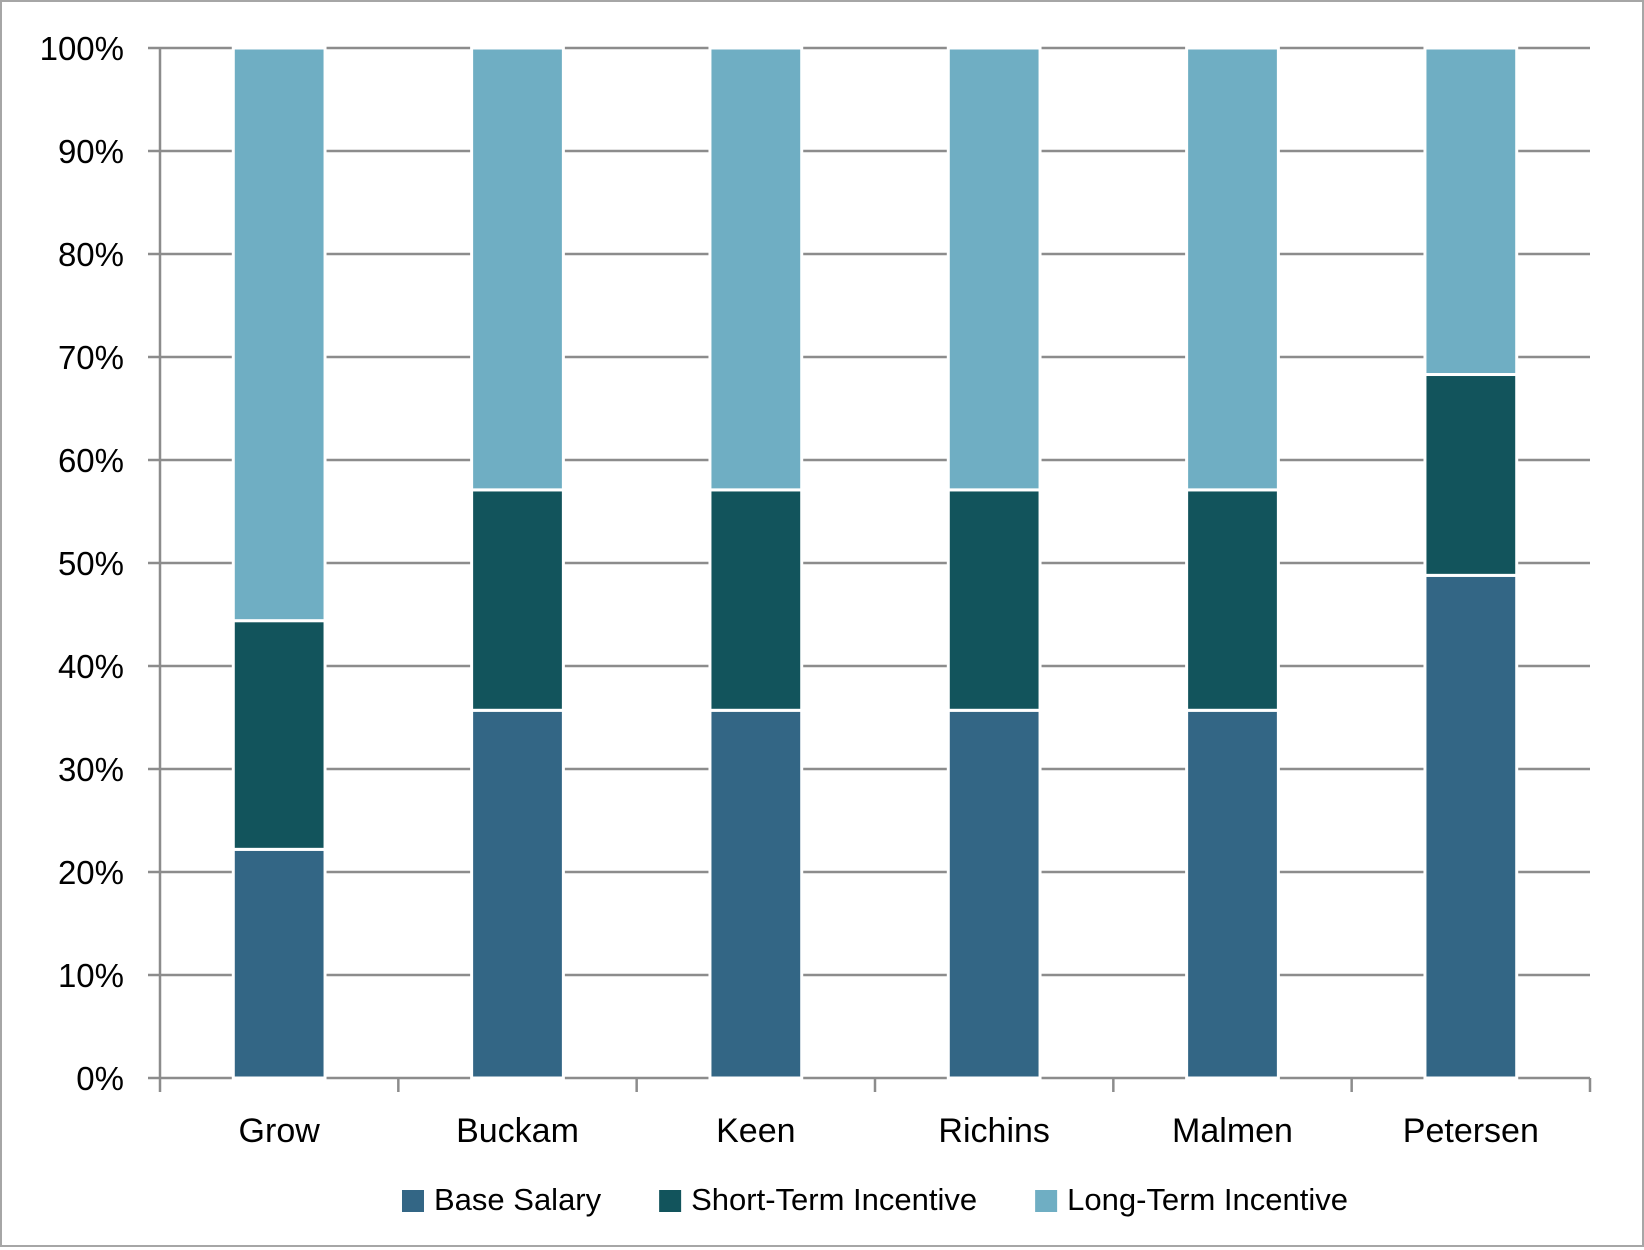 The height and width of the screenshot is (1250, 1644). I want to click on y-tick-label: 60%, so click(91, 460).